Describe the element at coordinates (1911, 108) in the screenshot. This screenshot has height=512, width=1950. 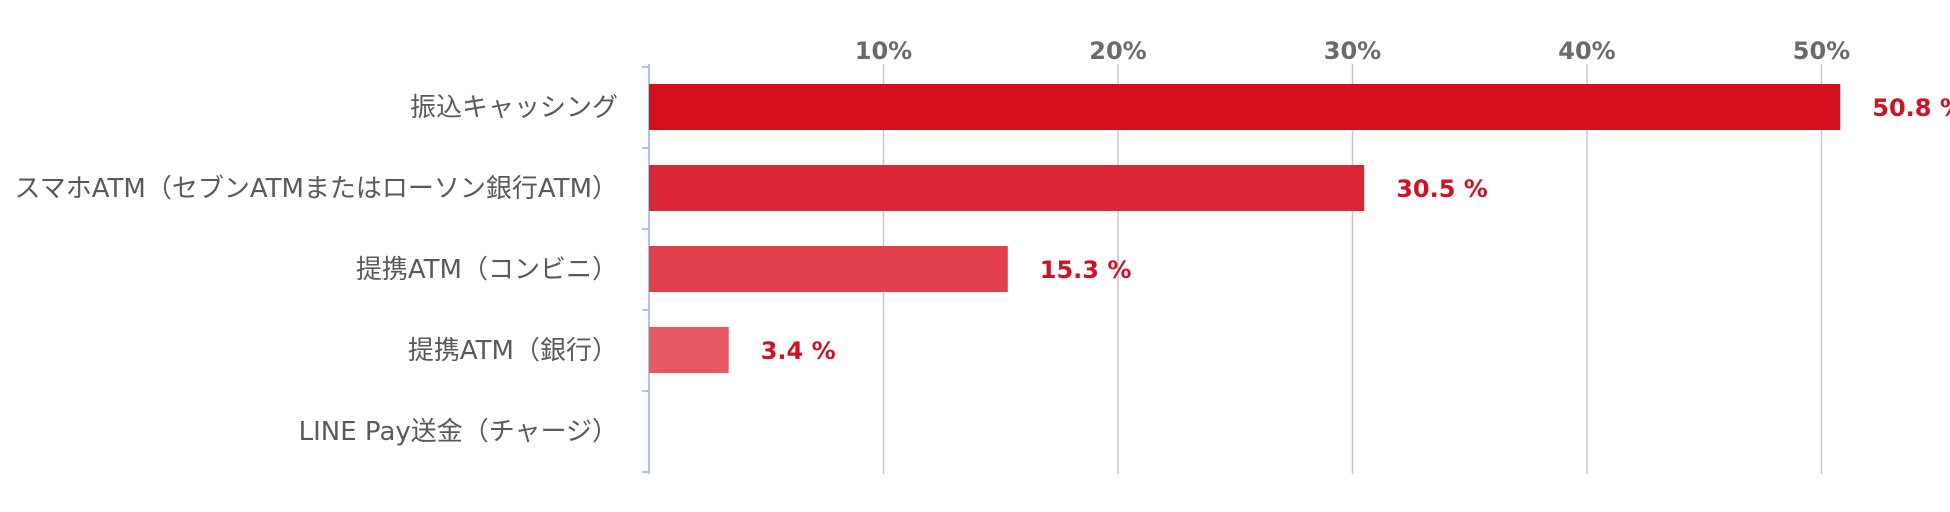
I see `value-label: 50.8 %` at that location.